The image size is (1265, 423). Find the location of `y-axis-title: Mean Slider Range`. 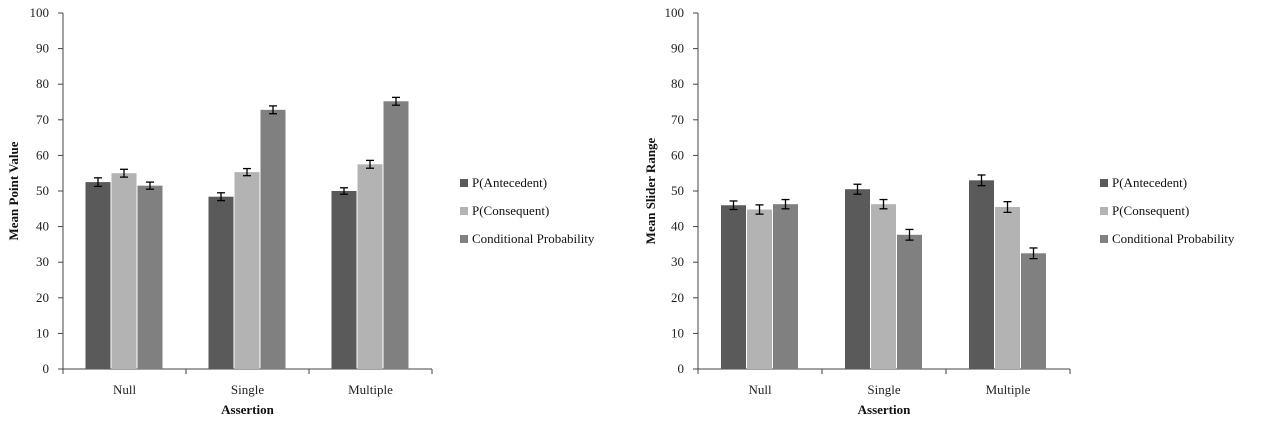

y-axis-title: Mean Slider Range is located at coordinates (650, 190).